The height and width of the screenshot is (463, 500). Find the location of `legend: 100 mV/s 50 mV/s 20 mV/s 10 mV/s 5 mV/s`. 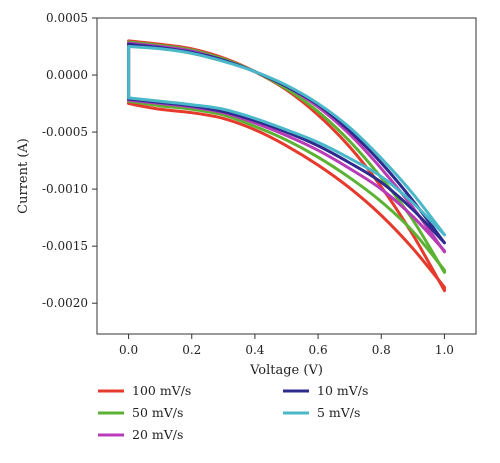

legend: 100 mV/s 50 mV/s 20 mV/s 10 mV/s 5 mV/s is located at coordinates (233, 412).